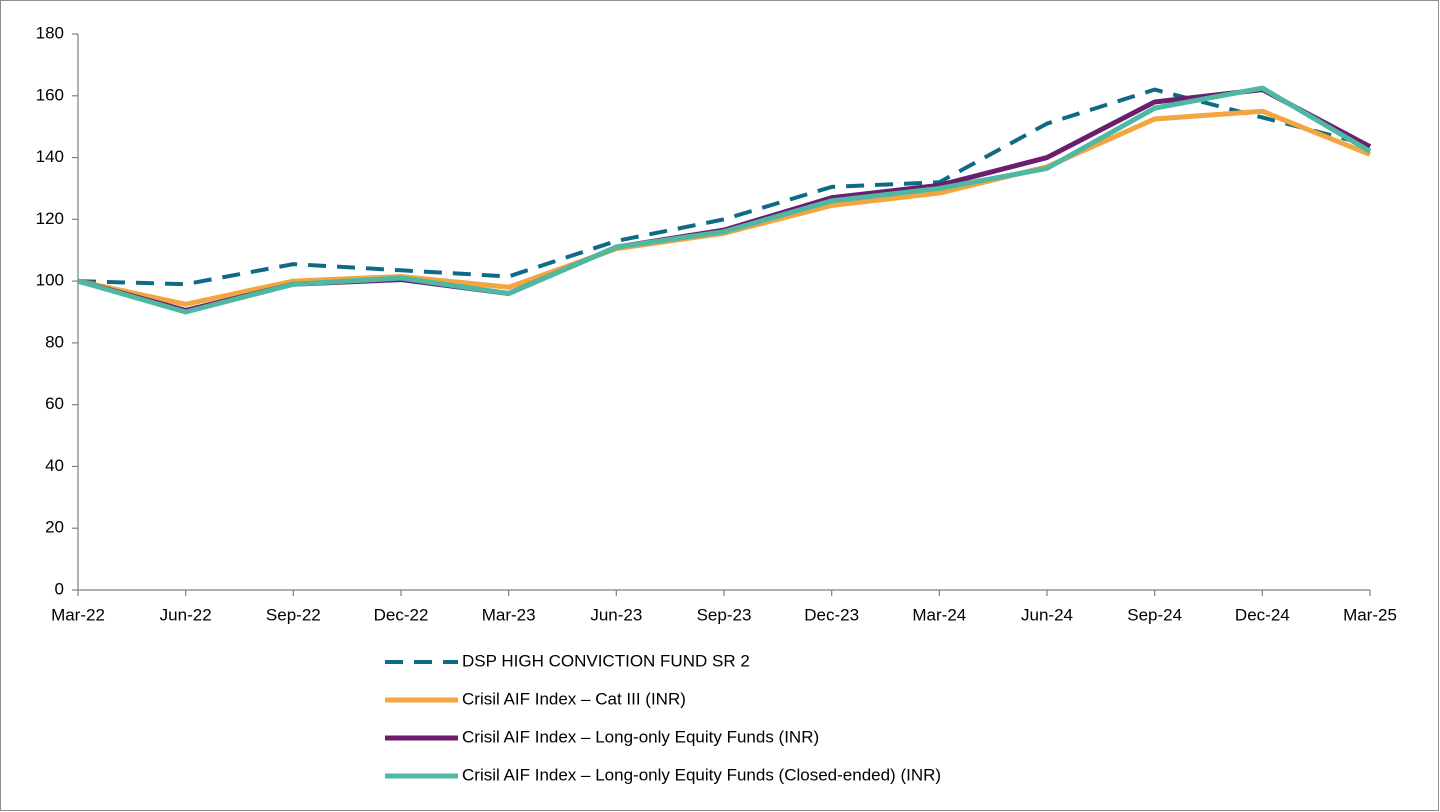  Describe the element at coordinates (186, 614) in the screenshot. I see `x-tick-label: Jun-22` at that location.